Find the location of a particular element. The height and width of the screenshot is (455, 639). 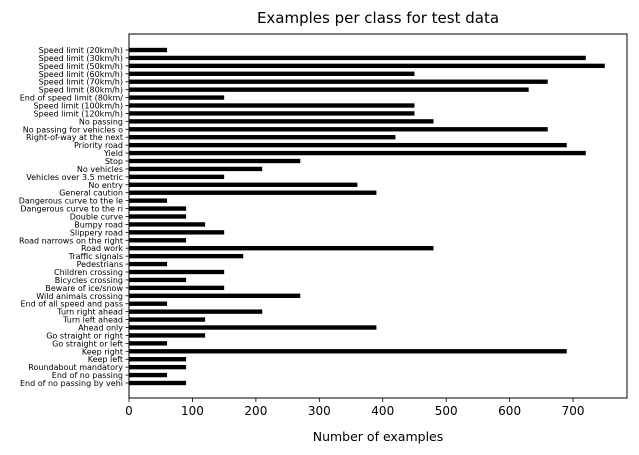

y-tick-label: End of no passing by vehi is located at coordinates (71, 383).